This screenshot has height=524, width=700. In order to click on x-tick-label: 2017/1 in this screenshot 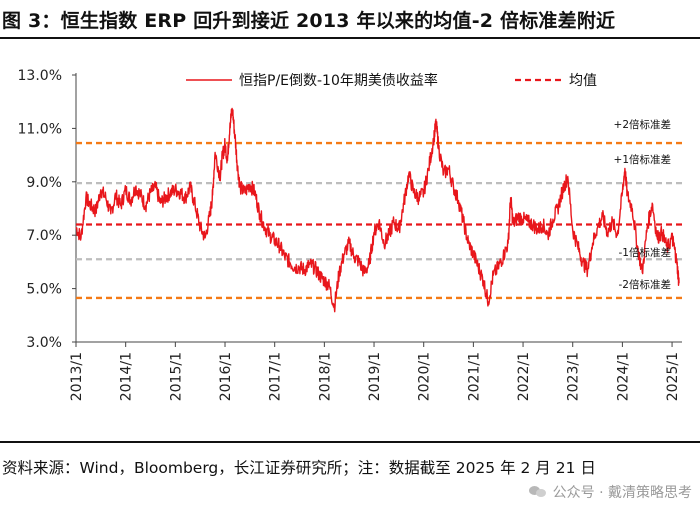, I will do `click(276, 376)`.